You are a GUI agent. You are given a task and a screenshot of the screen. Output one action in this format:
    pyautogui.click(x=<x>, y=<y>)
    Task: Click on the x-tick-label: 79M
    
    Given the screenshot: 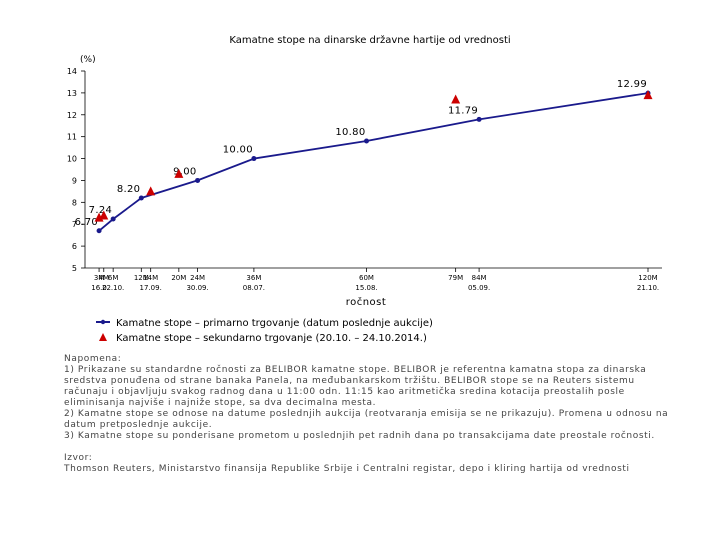 What is the action you would take?
    pyautogui.click(x=455, y=278)
    